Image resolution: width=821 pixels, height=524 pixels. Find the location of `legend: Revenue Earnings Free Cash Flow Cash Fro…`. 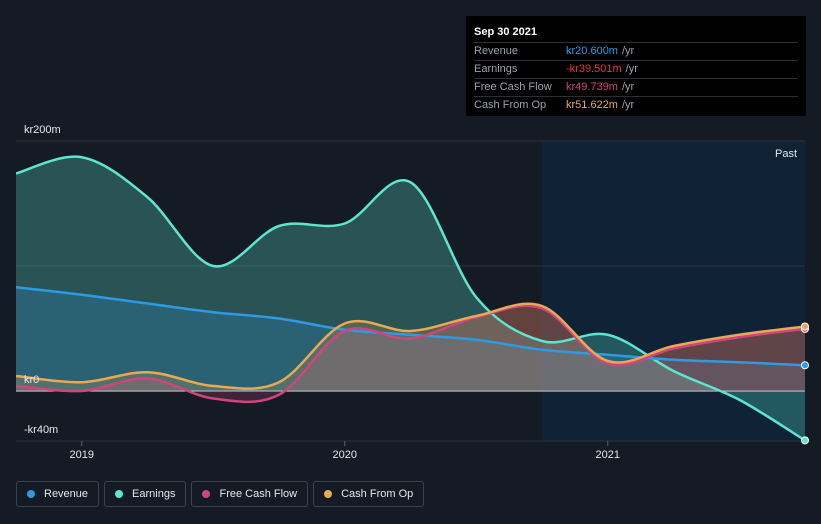

legend: Revenue Earnings Free Cash Flow Cash Fro… is located at coordinates (220, 494).